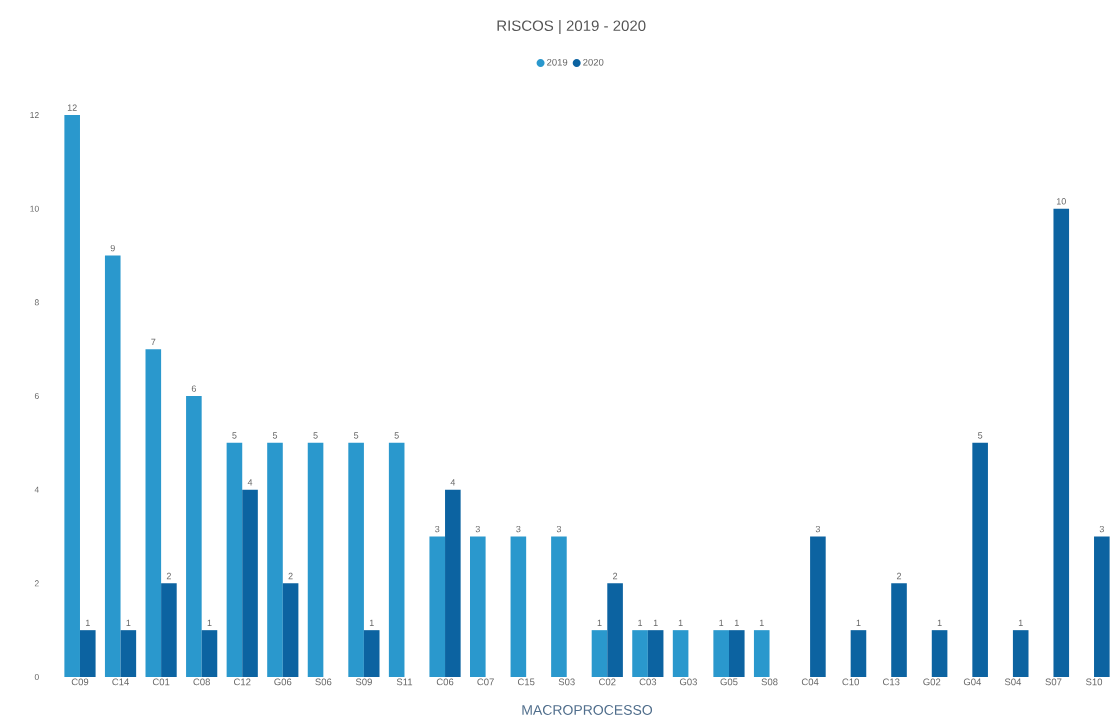  I want to click on x-tick-label: C06, so click(445, 682).